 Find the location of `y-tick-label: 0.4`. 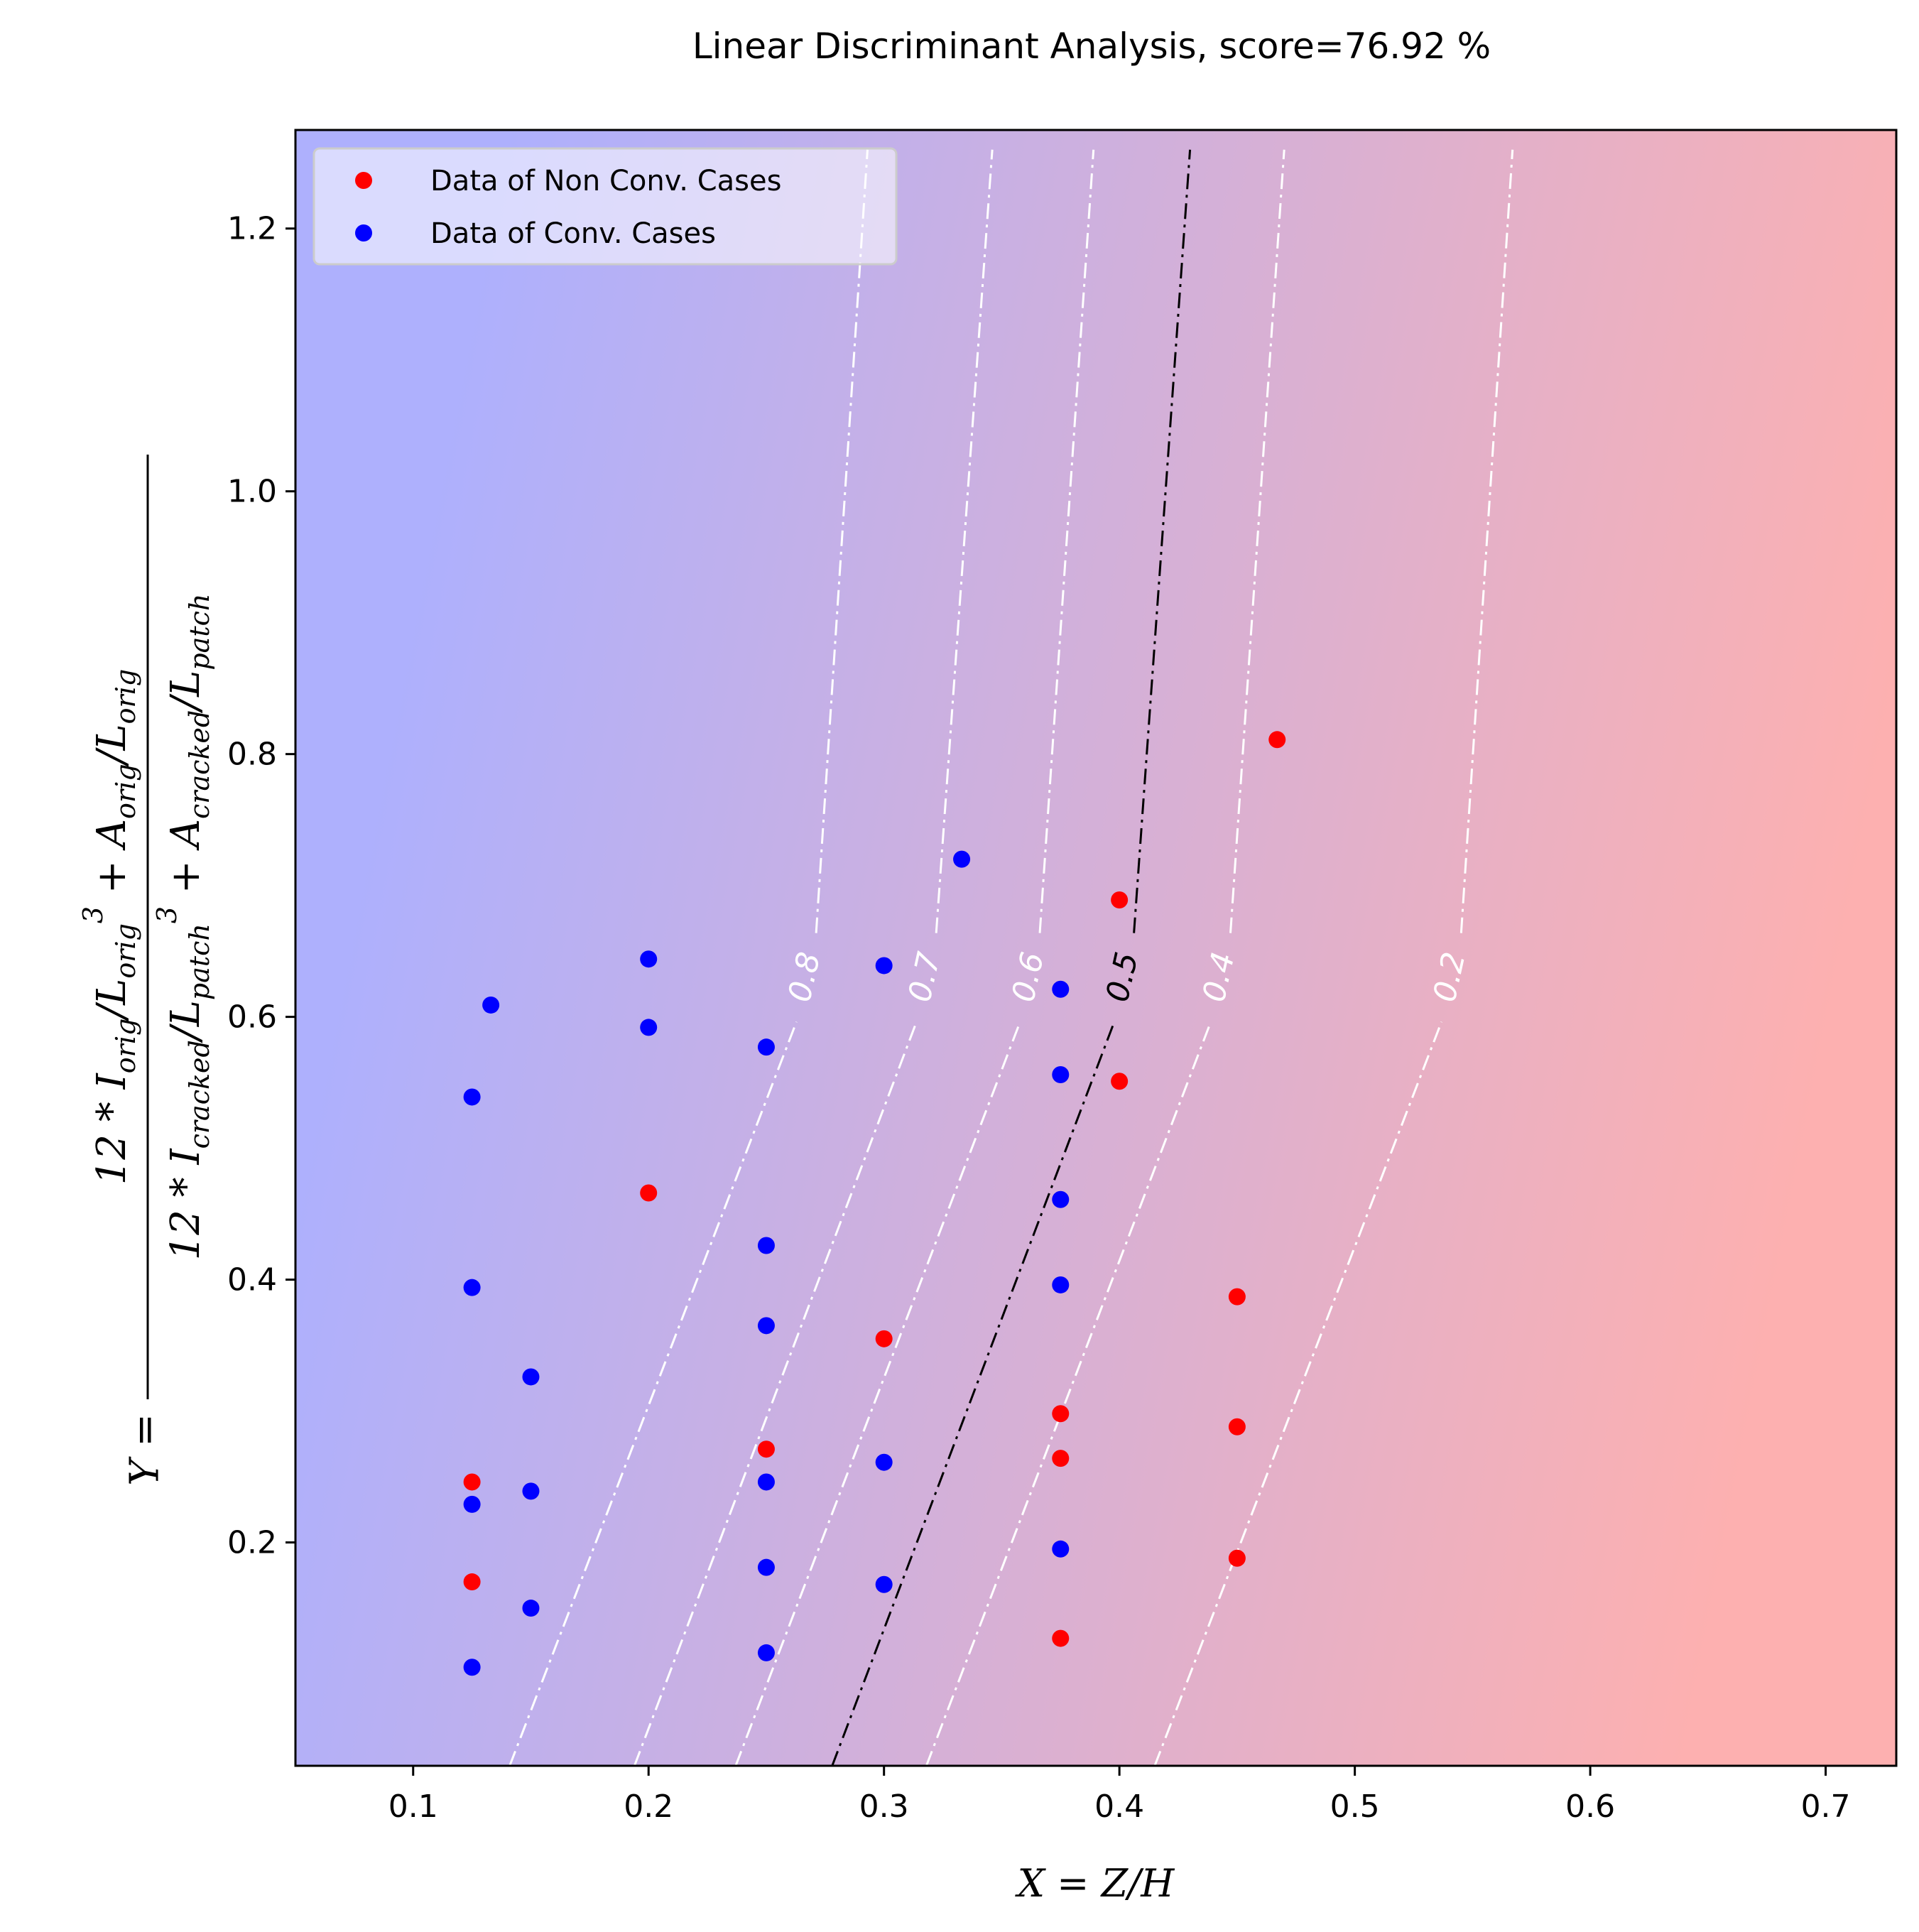

y-tick-label: 0.4 is located at coordinates (252, 1280).